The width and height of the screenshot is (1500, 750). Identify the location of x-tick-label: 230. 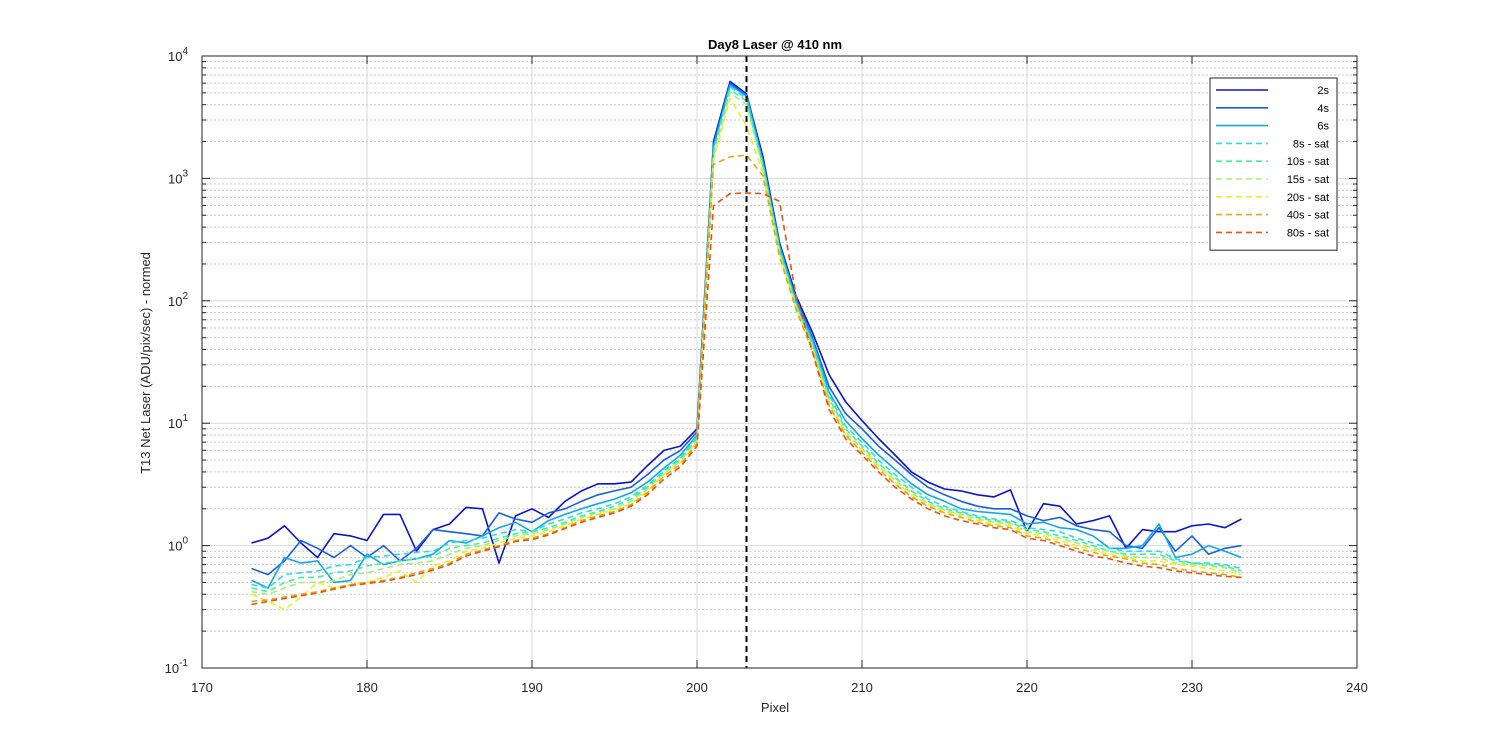
(1192, 687).